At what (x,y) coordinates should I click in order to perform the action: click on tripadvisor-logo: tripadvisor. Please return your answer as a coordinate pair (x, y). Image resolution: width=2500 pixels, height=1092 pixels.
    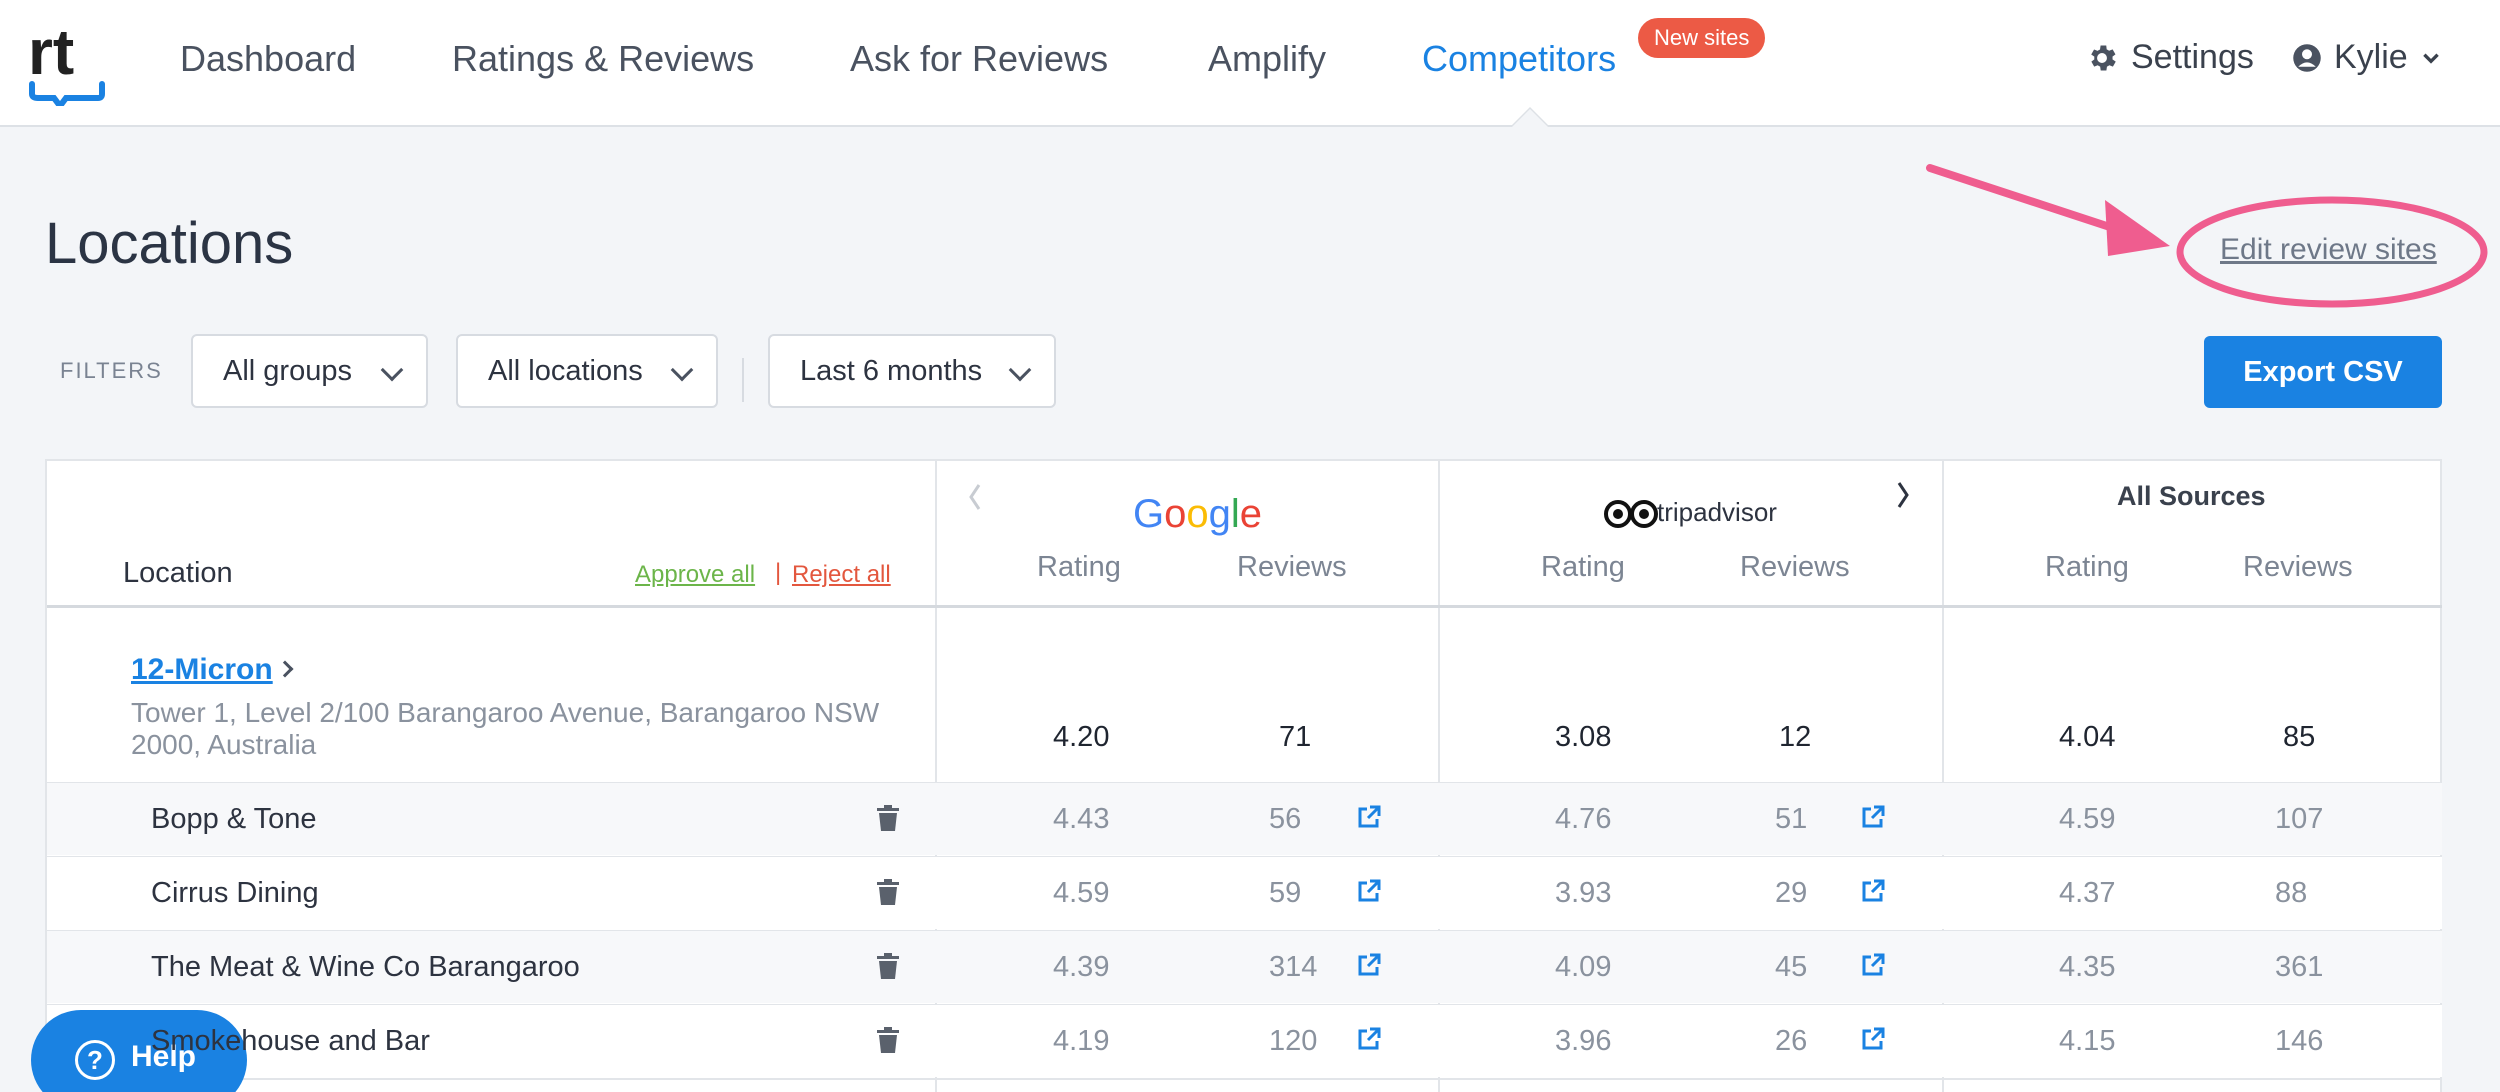
    Looking at the image, I should click on (1717, 512).